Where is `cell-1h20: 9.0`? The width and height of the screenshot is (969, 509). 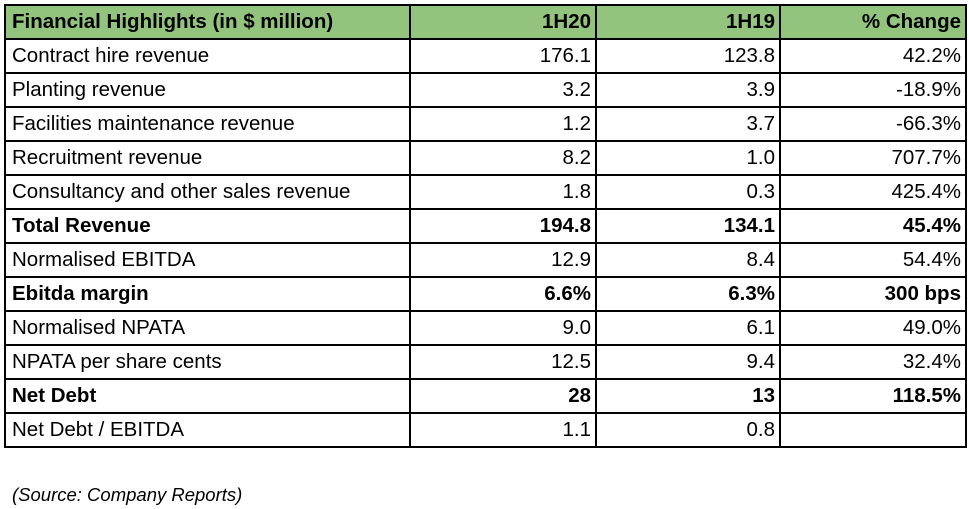
cell-1h20: 9.0 is located at coordinates (503, 328).